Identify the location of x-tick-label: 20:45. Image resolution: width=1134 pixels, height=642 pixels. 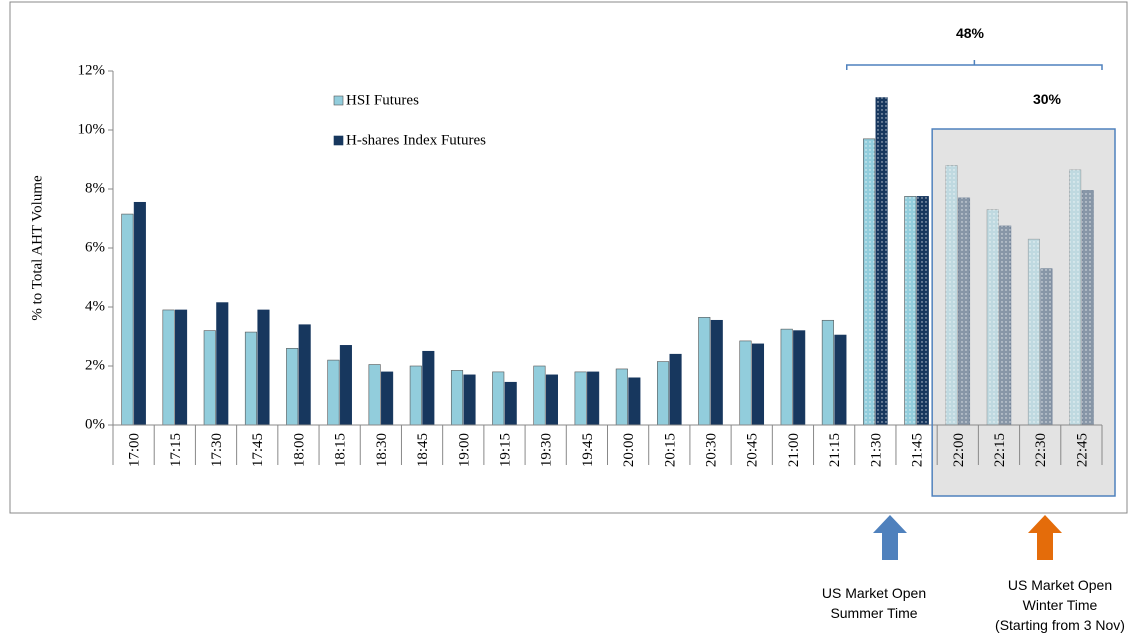
(753, 450).